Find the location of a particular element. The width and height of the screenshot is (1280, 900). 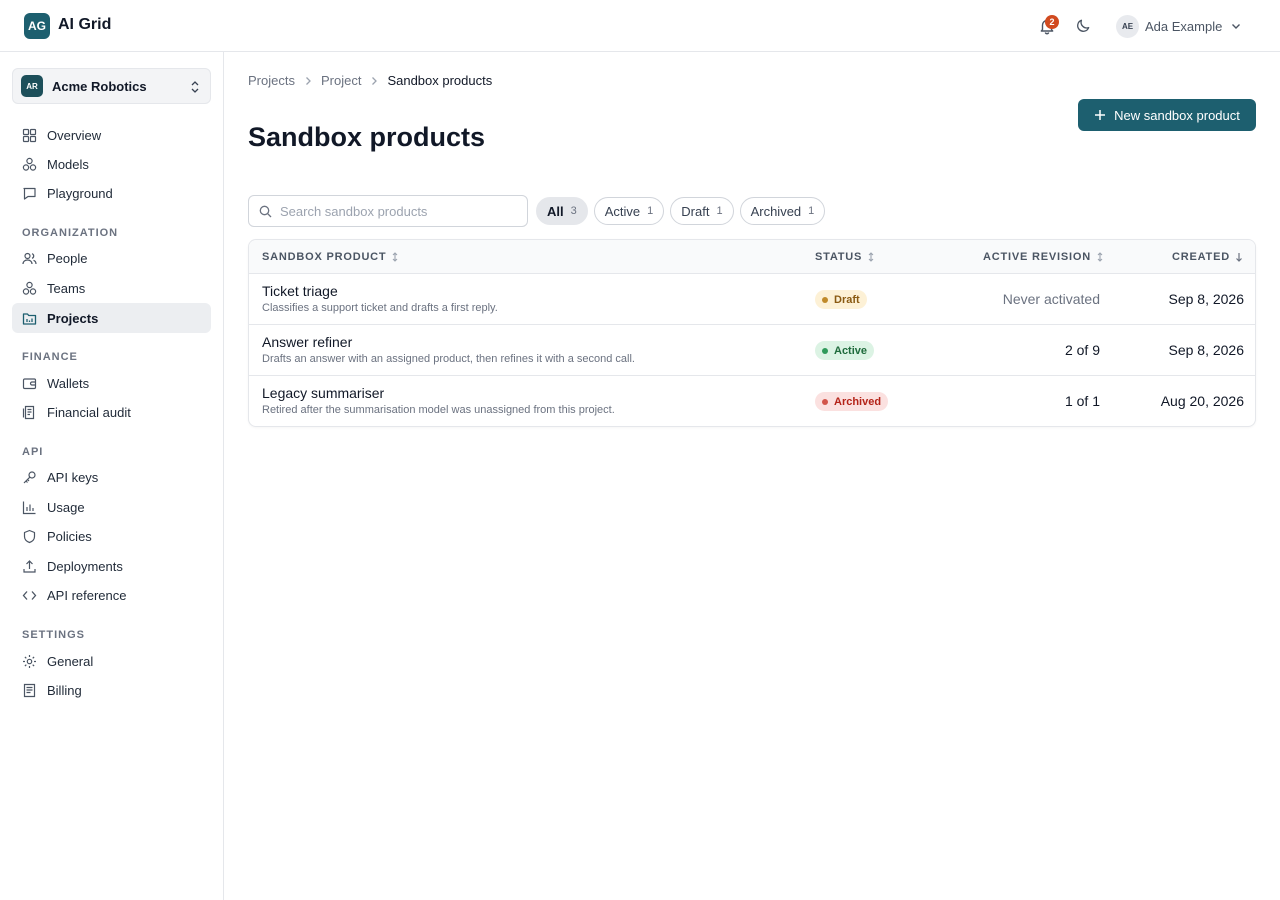

key-icon is located at coordinates (29, 476).